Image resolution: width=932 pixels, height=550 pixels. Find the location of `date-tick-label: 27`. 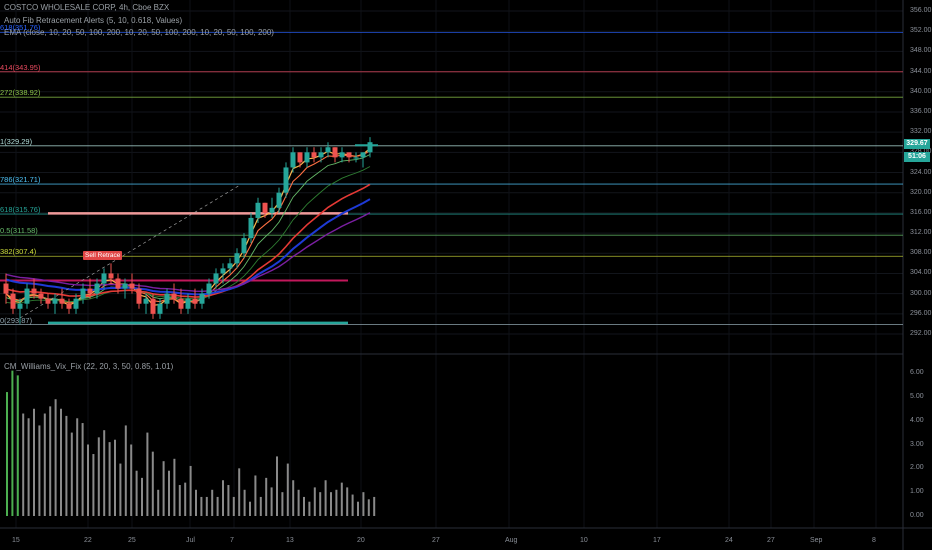

date-tick-label: 27 is located at coordinates (771, 540).